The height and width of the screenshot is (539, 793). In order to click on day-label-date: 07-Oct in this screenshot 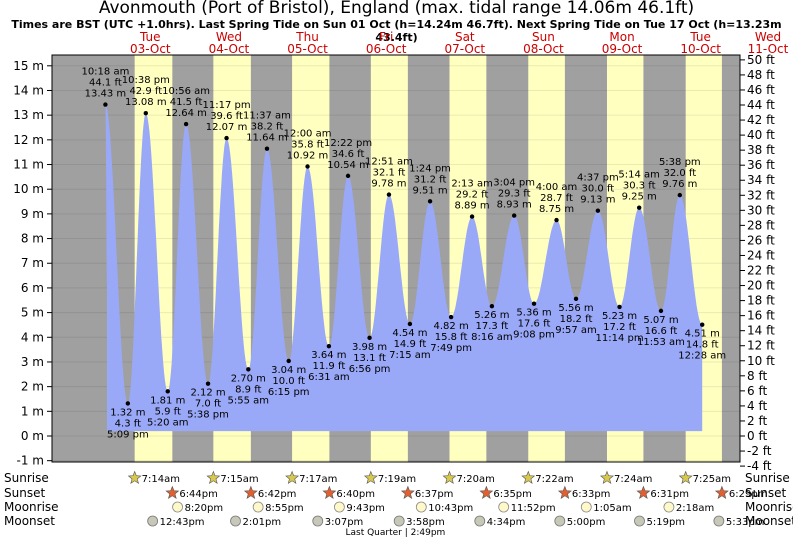, I will do `click(464, 49)`.